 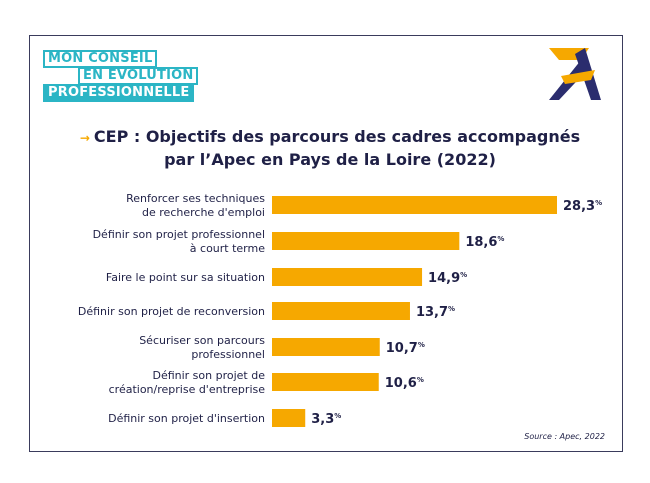 I want to click on value-label-4: 10,7%, so click(x=405, y=348).